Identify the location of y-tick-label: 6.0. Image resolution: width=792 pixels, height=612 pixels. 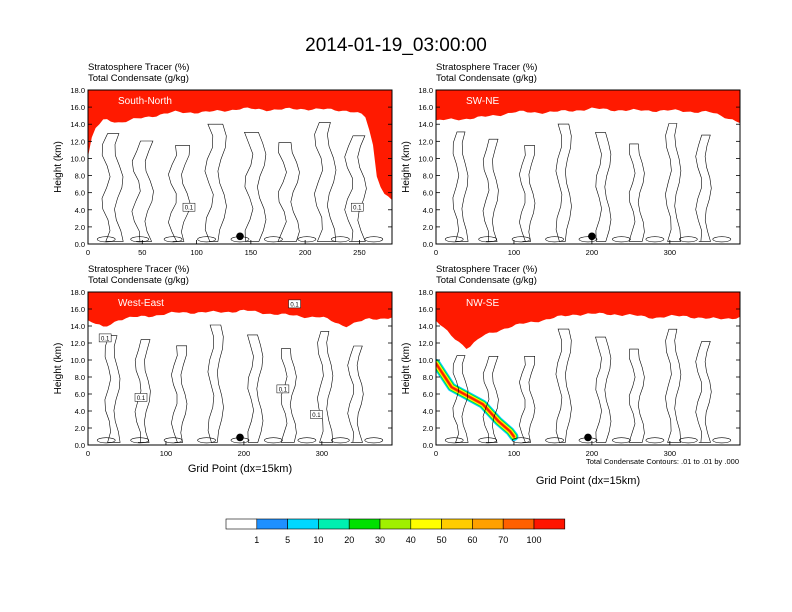
(428, 193).